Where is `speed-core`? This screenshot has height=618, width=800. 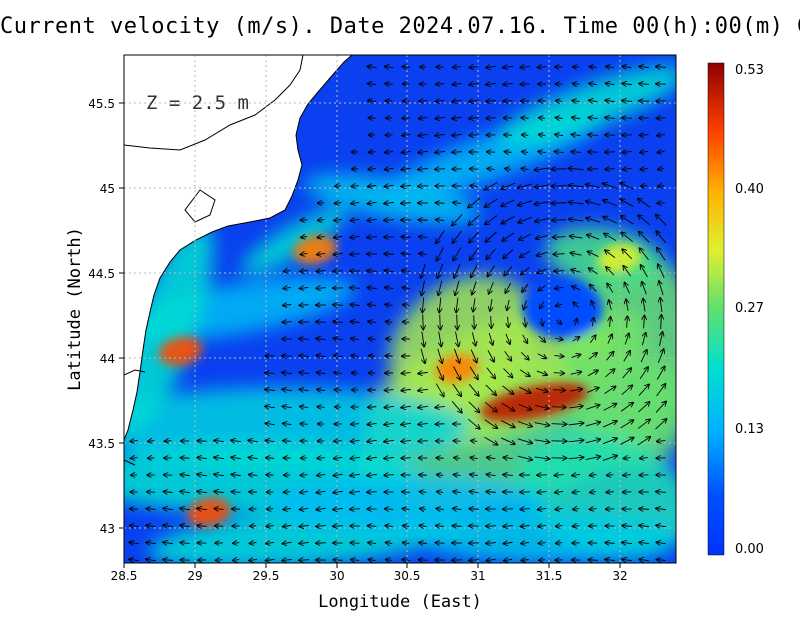 speed-core is located at coordinates (456, 368).